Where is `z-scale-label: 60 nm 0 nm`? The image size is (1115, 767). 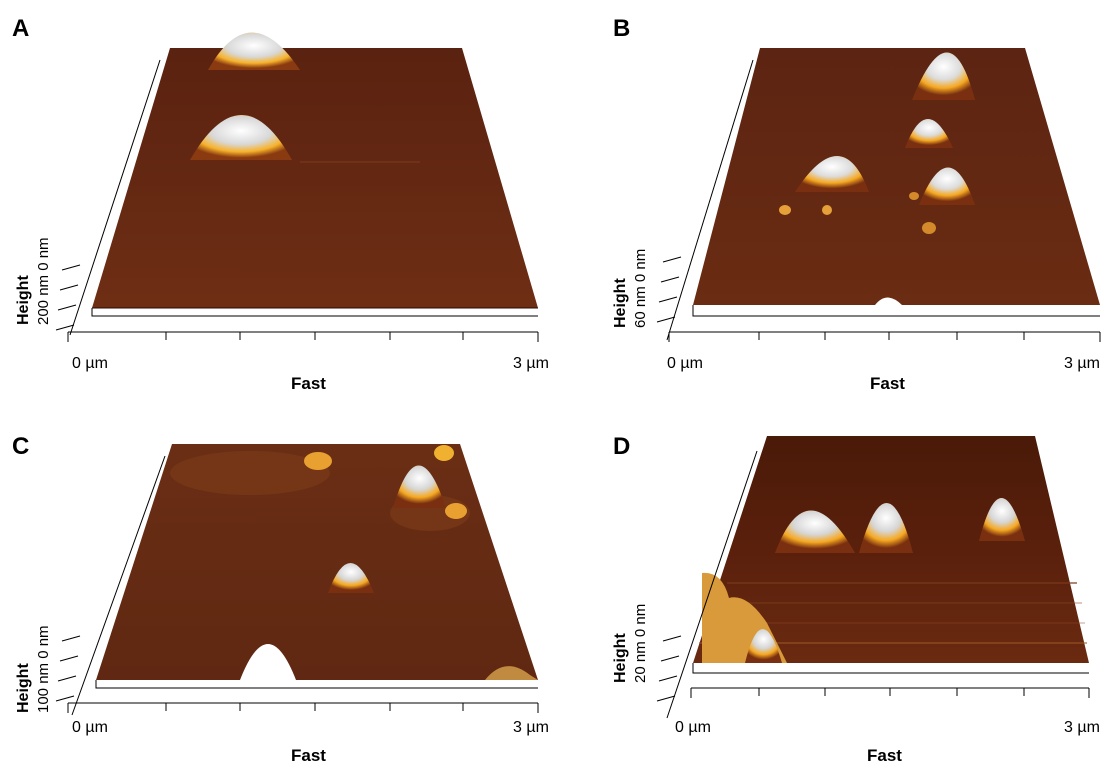 z-scale-label: 60 nm 0 nm is located at coordinates (640, 288).